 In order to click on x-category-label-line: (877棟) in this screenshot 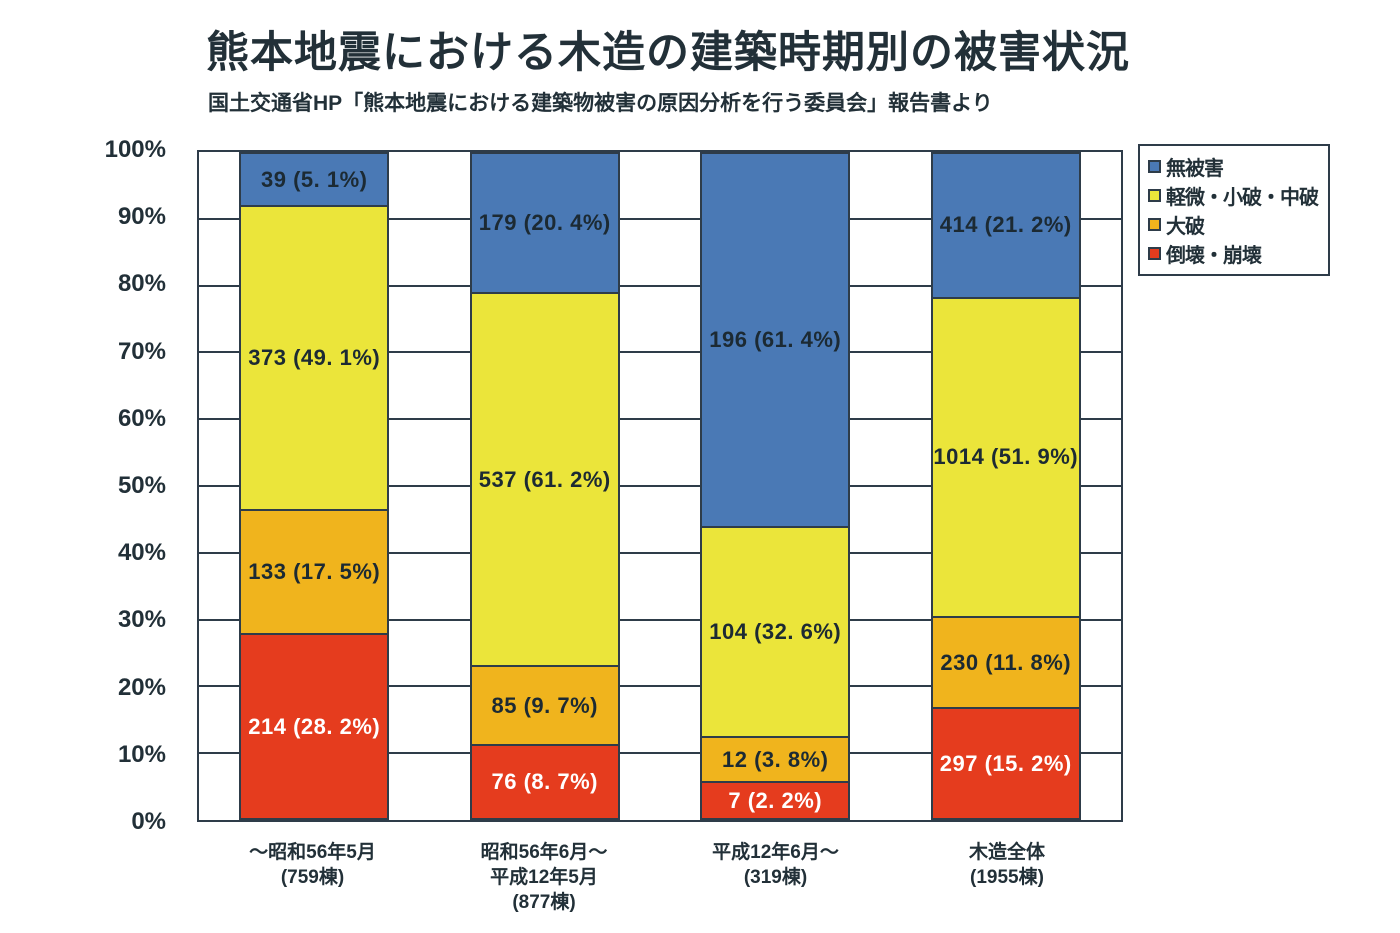, I will do `click(544, 902)`.